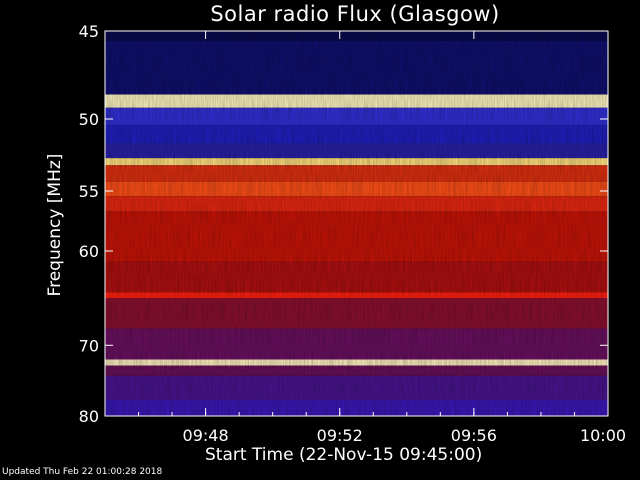 The width and height of the screenshot is (640, 480). Describe the element at coordinates (89, 251) in the screenshot. I see `y-tick-label: 60` at that location.